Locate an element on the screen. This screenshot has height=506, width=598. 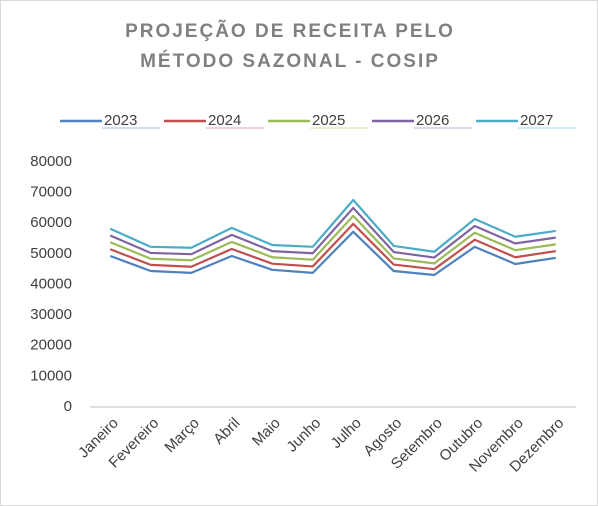
chart-title: MÉTODO SAZONAL - COSIP is located at coordinates (290, 61).